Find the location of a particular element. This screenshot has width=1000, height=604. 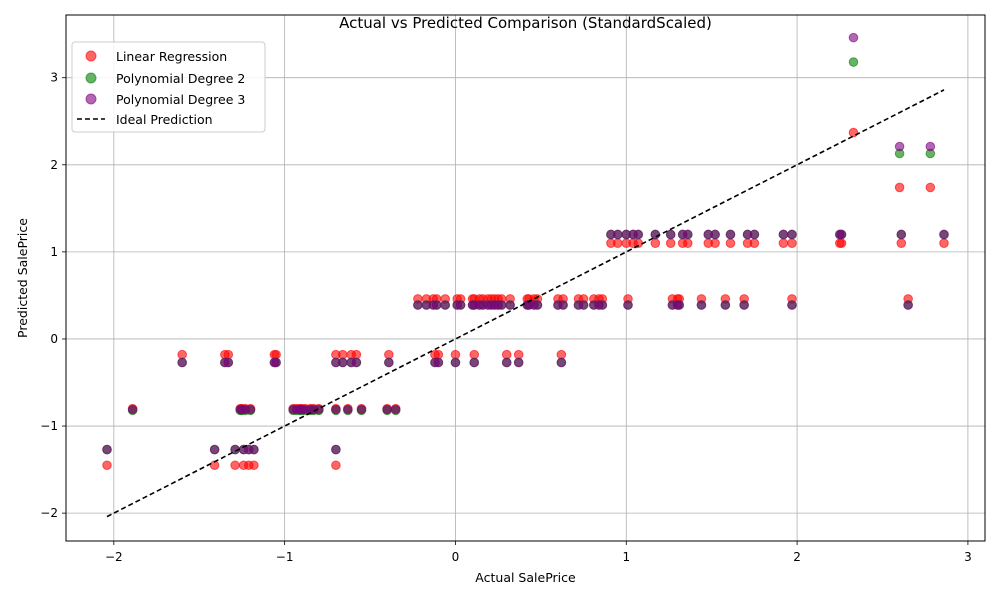

x-axis-label: Actual SalePrice is located at coordinates (525, 577).